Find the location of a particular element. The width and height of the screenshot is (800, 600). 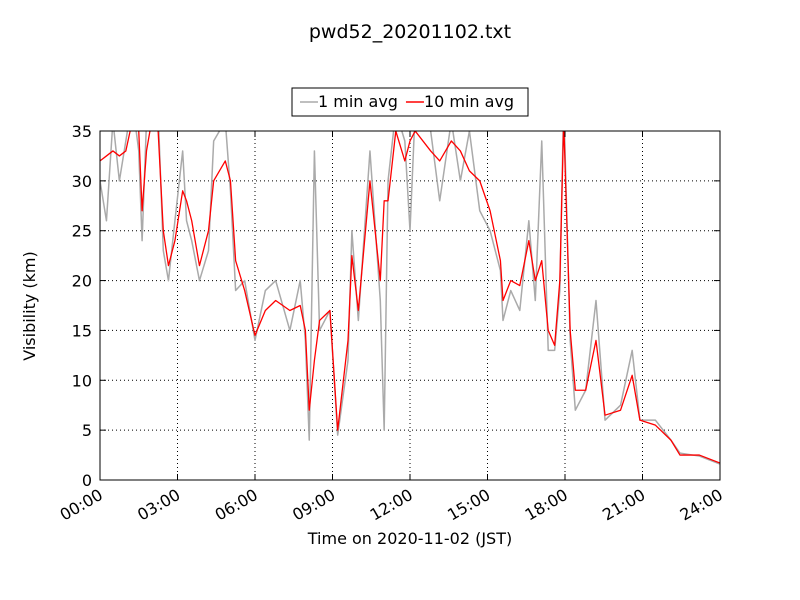

x-tick-label: 03:00 is located at coordinates (158, 505).